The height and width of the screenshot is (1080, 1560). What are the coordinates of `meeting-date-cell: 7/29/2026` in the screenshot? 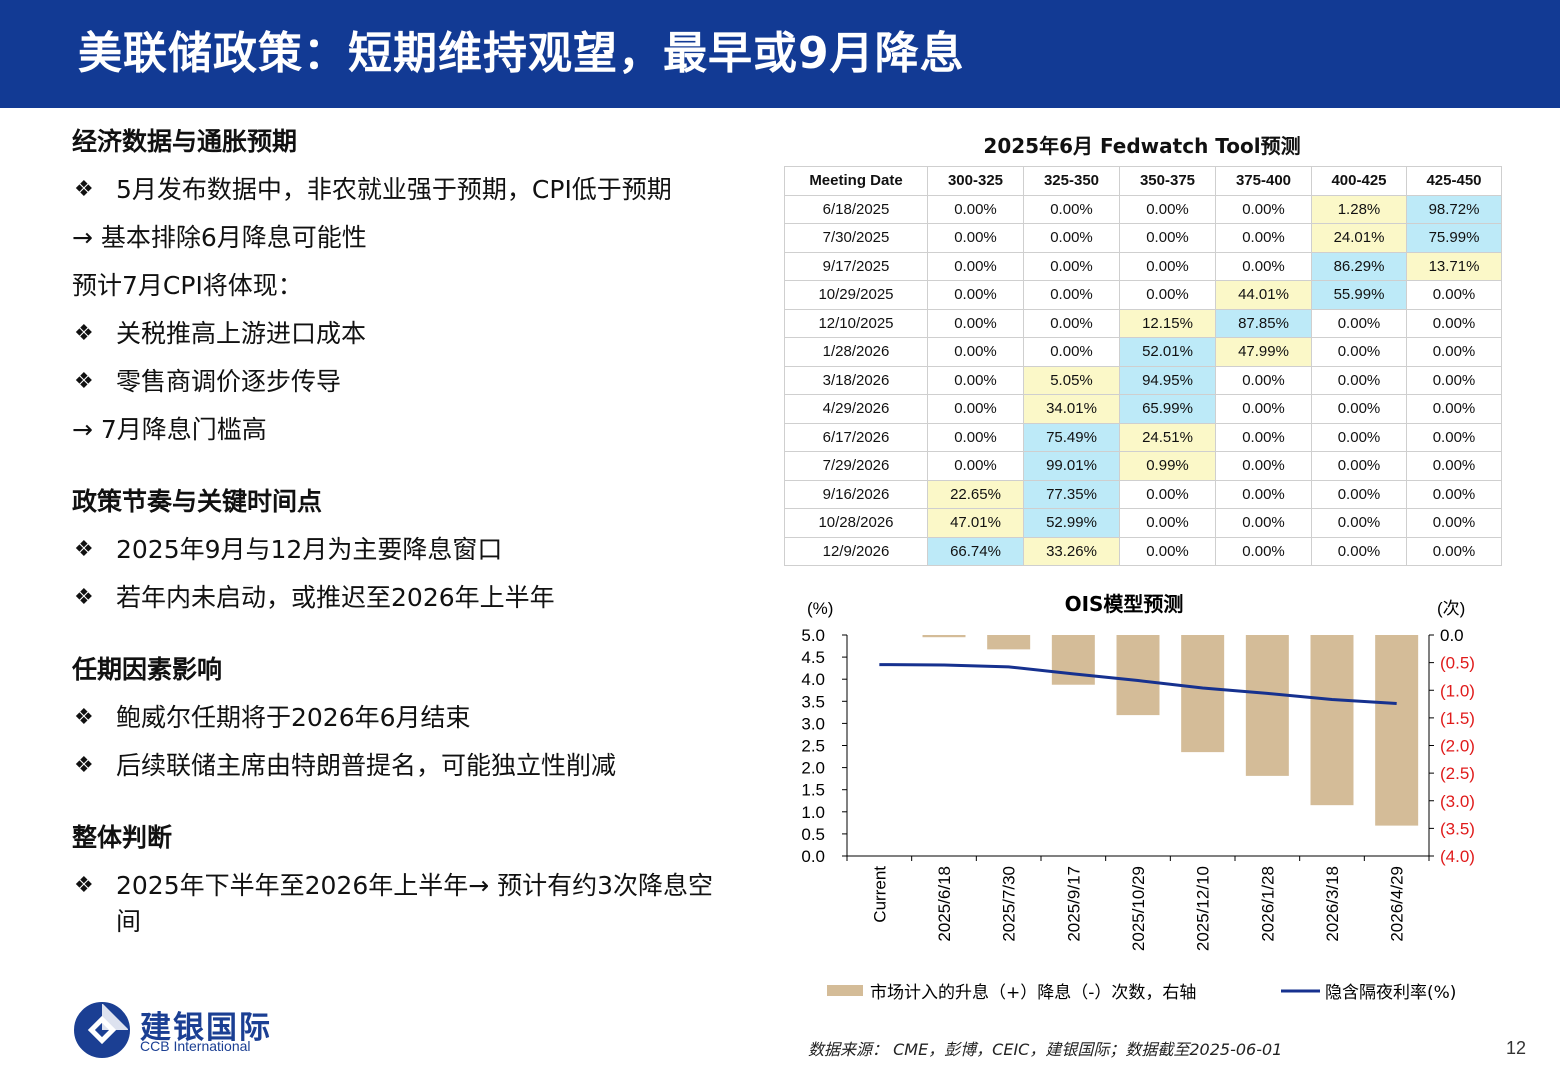 It's located at (856, 466).